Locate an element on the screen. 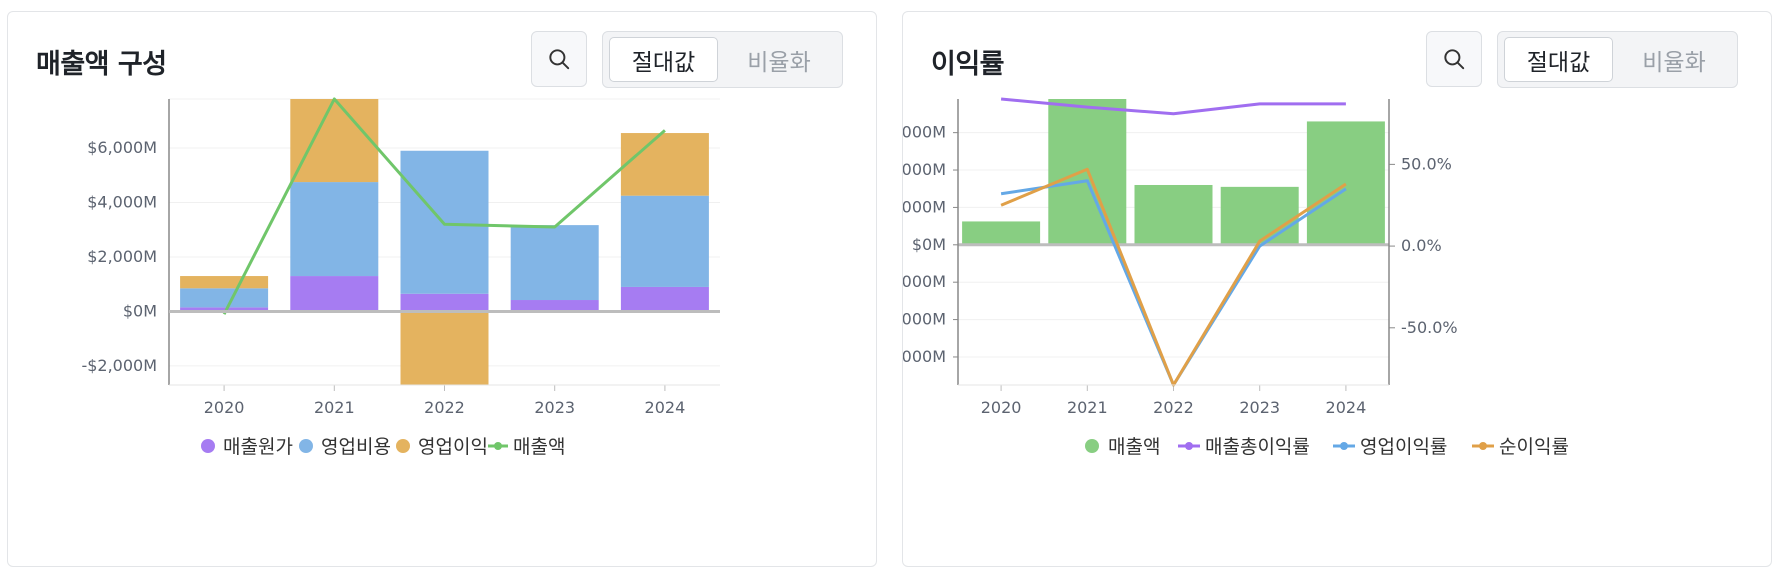  bar-영업비용-2020 is located at coordinates (224, 298).